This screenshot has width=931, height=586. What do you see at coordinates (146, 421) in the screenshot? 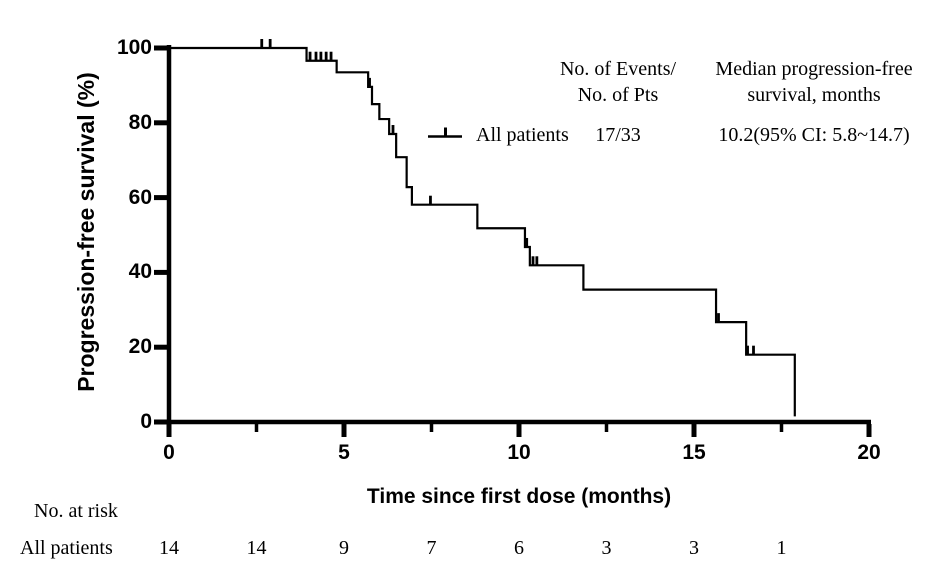
I see `y-tick-label: 0` at bounding box center [146, 421].